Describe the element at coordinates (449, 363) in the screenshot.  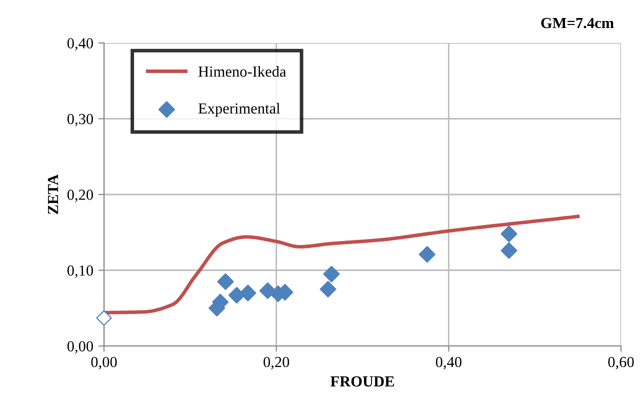
I see `x-tick-label: 0,40` at that location.